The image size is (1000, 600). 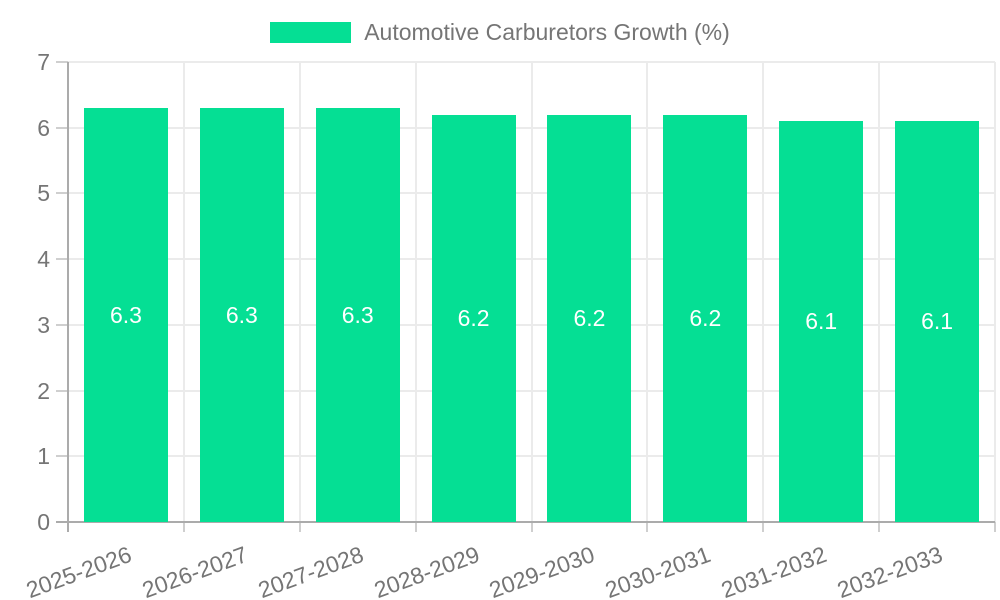 I want to click on bar-2032-2033: 6.1, so click(x=937, y=321).